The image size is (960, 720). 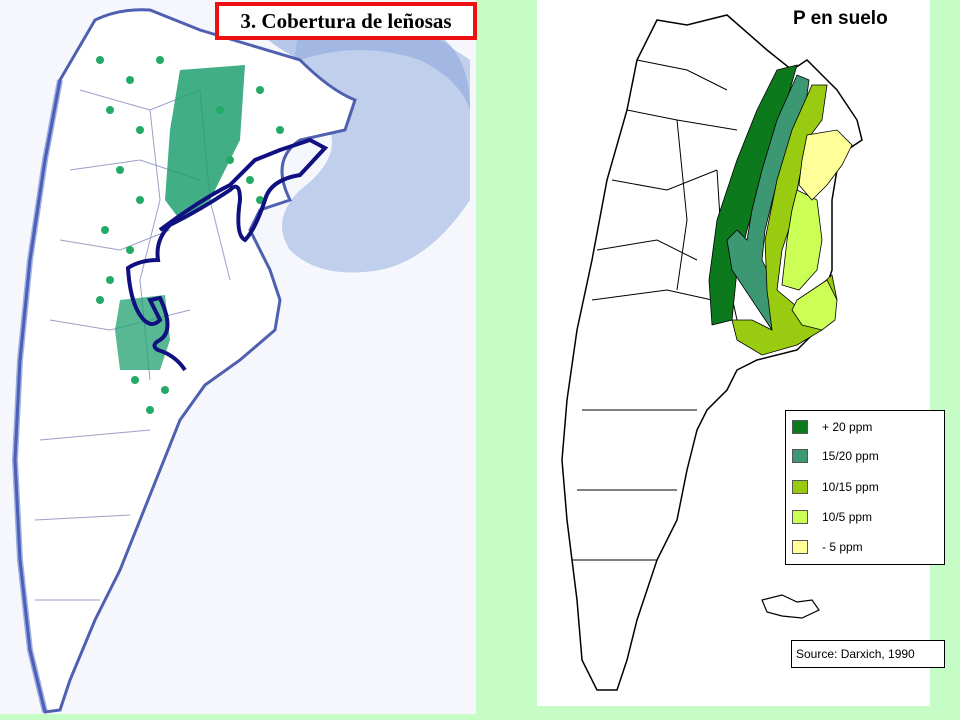 I want to click on tree-dots, so click(x=190, y=235).